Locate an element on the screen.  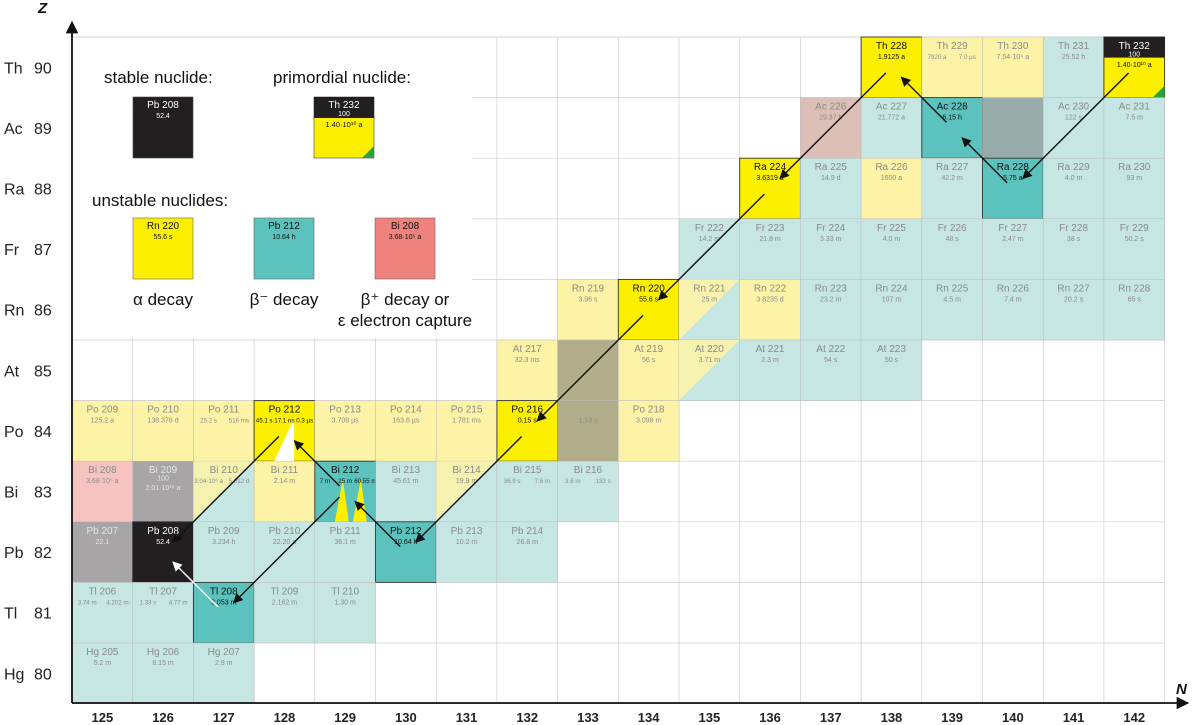
nuclide-halflife: 7.5 m is located at coordinates (1134, 118).